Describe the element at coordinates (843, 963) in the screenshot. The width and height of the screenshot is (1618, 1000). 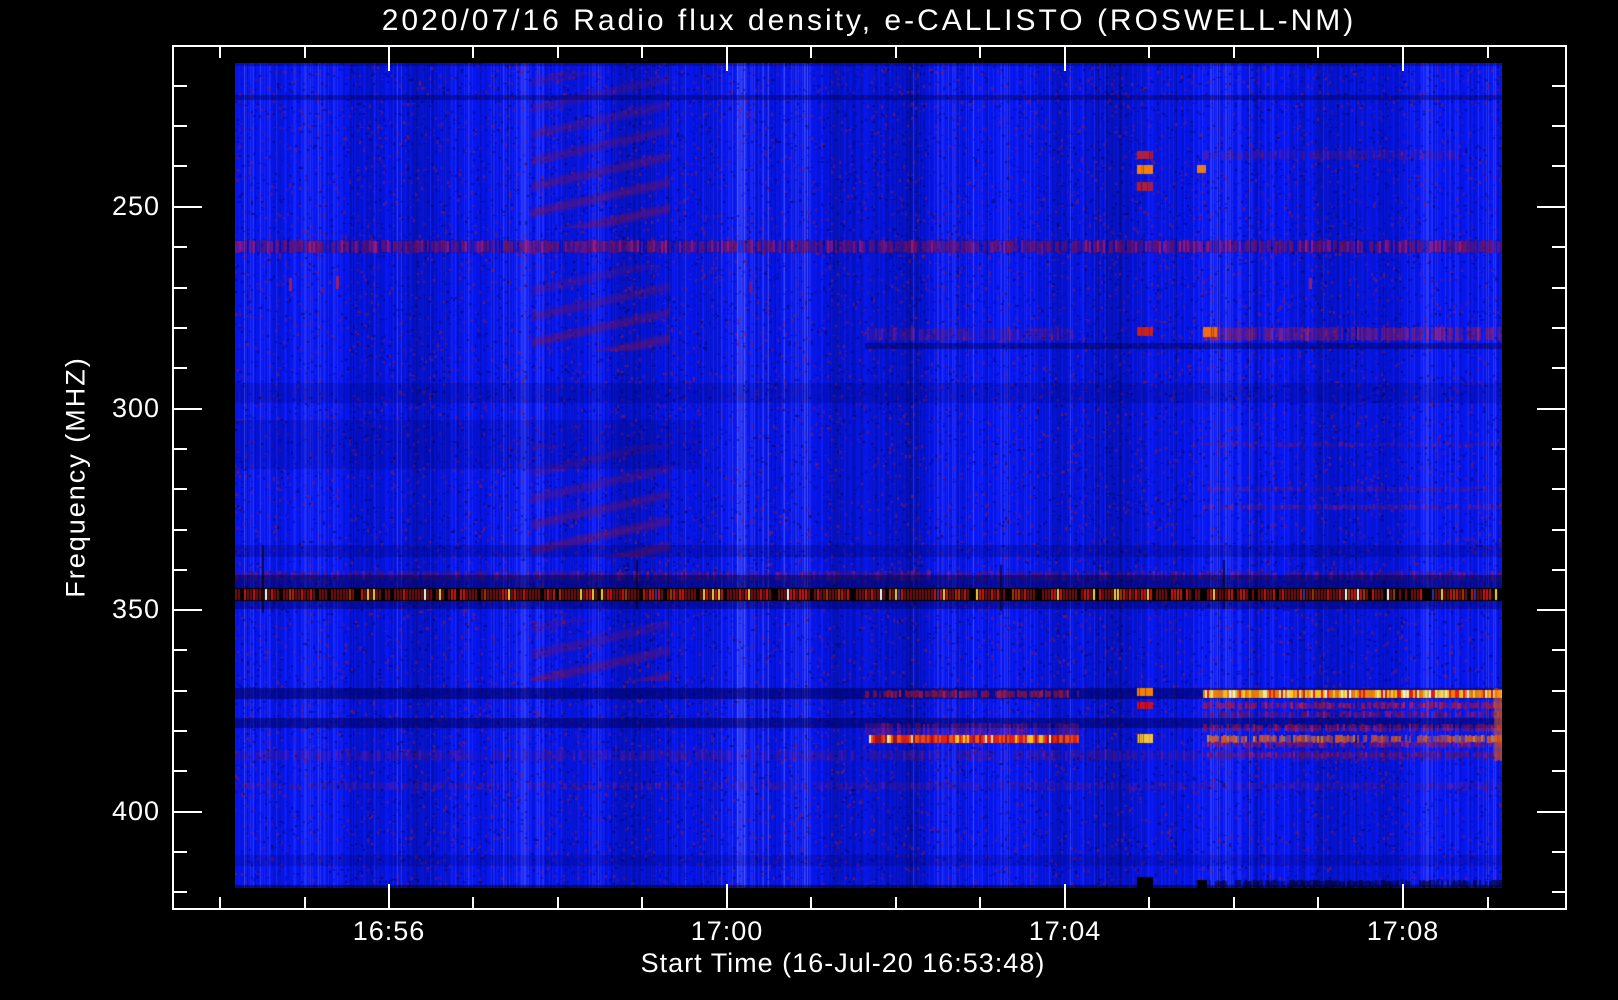
I see `x-axis-title: Start Time (16-Jul-20 16:53:48)` at that location.